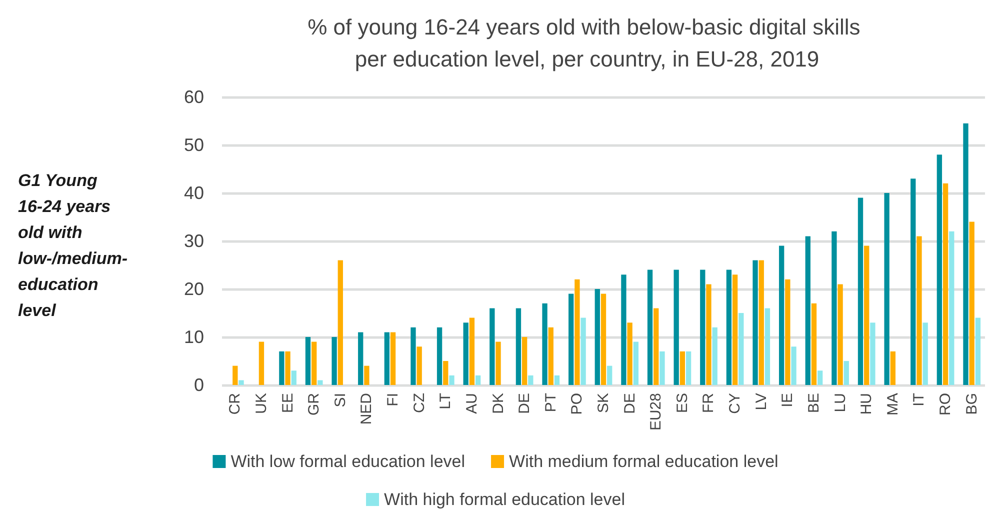 This screenshot has width=991, height=515. Describe the element at coordinates (393, 399) in the screenshot. I see `x-tick-label: FI` at that location.